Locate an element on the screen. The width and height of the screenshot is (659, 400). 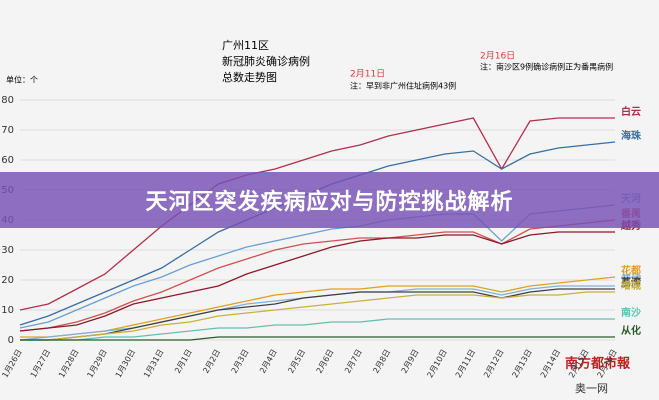
x-tick-label: 2月6日 is located at coordinates (325, 361).